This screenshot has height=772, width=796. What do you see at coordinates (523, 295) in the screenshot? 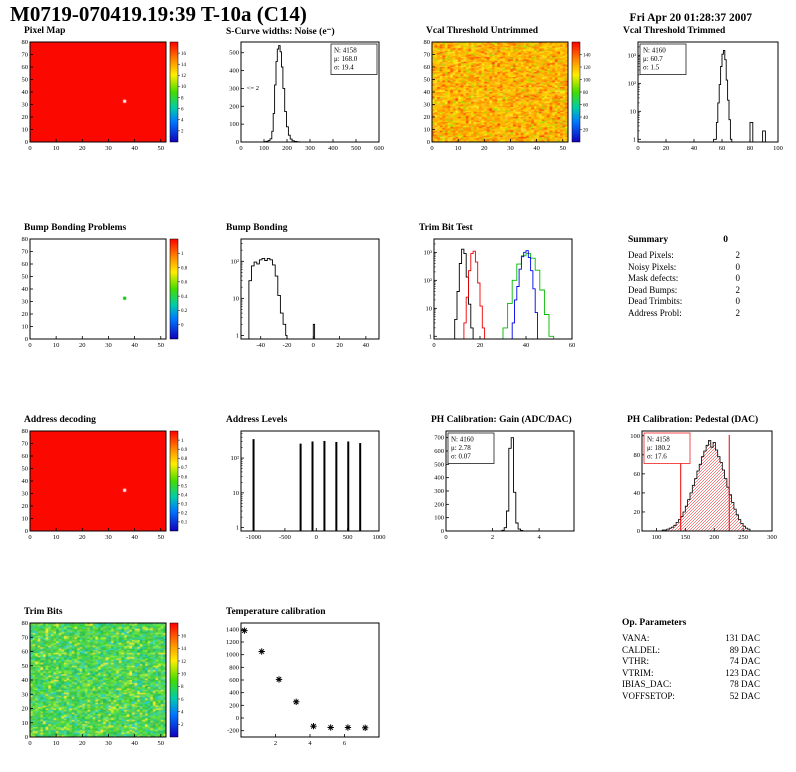
I see `trim-bit-test-series-trim-blue` at bounding box center [523, 295].